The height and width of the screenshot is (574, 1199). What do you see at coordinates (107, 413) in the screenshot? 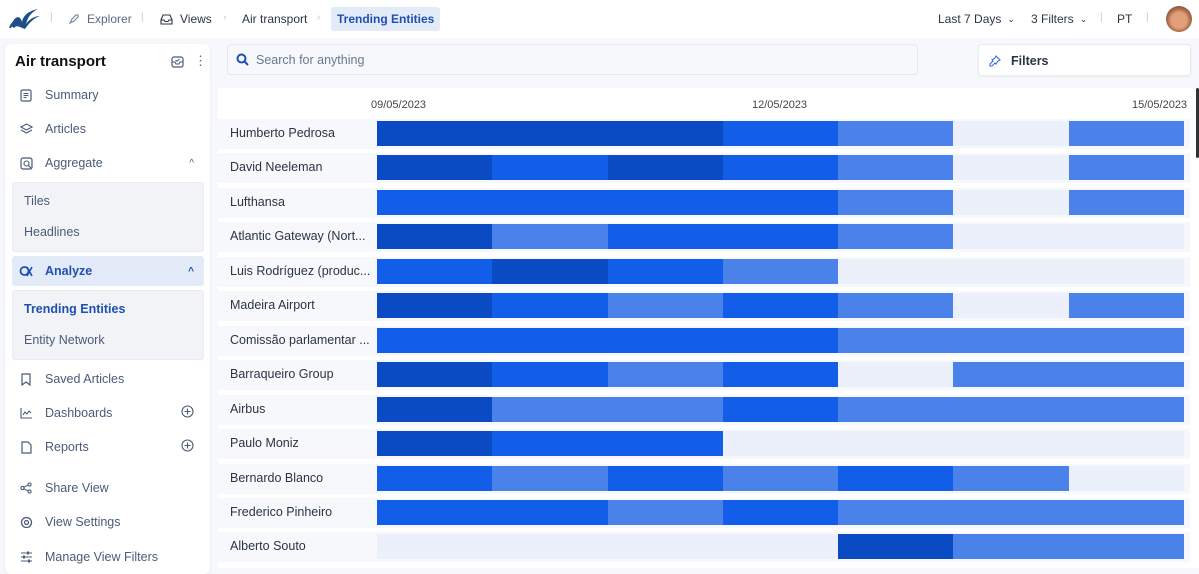
I see `sidebar-item-dashboards: Dashboards` at bounding box center [107, 413].